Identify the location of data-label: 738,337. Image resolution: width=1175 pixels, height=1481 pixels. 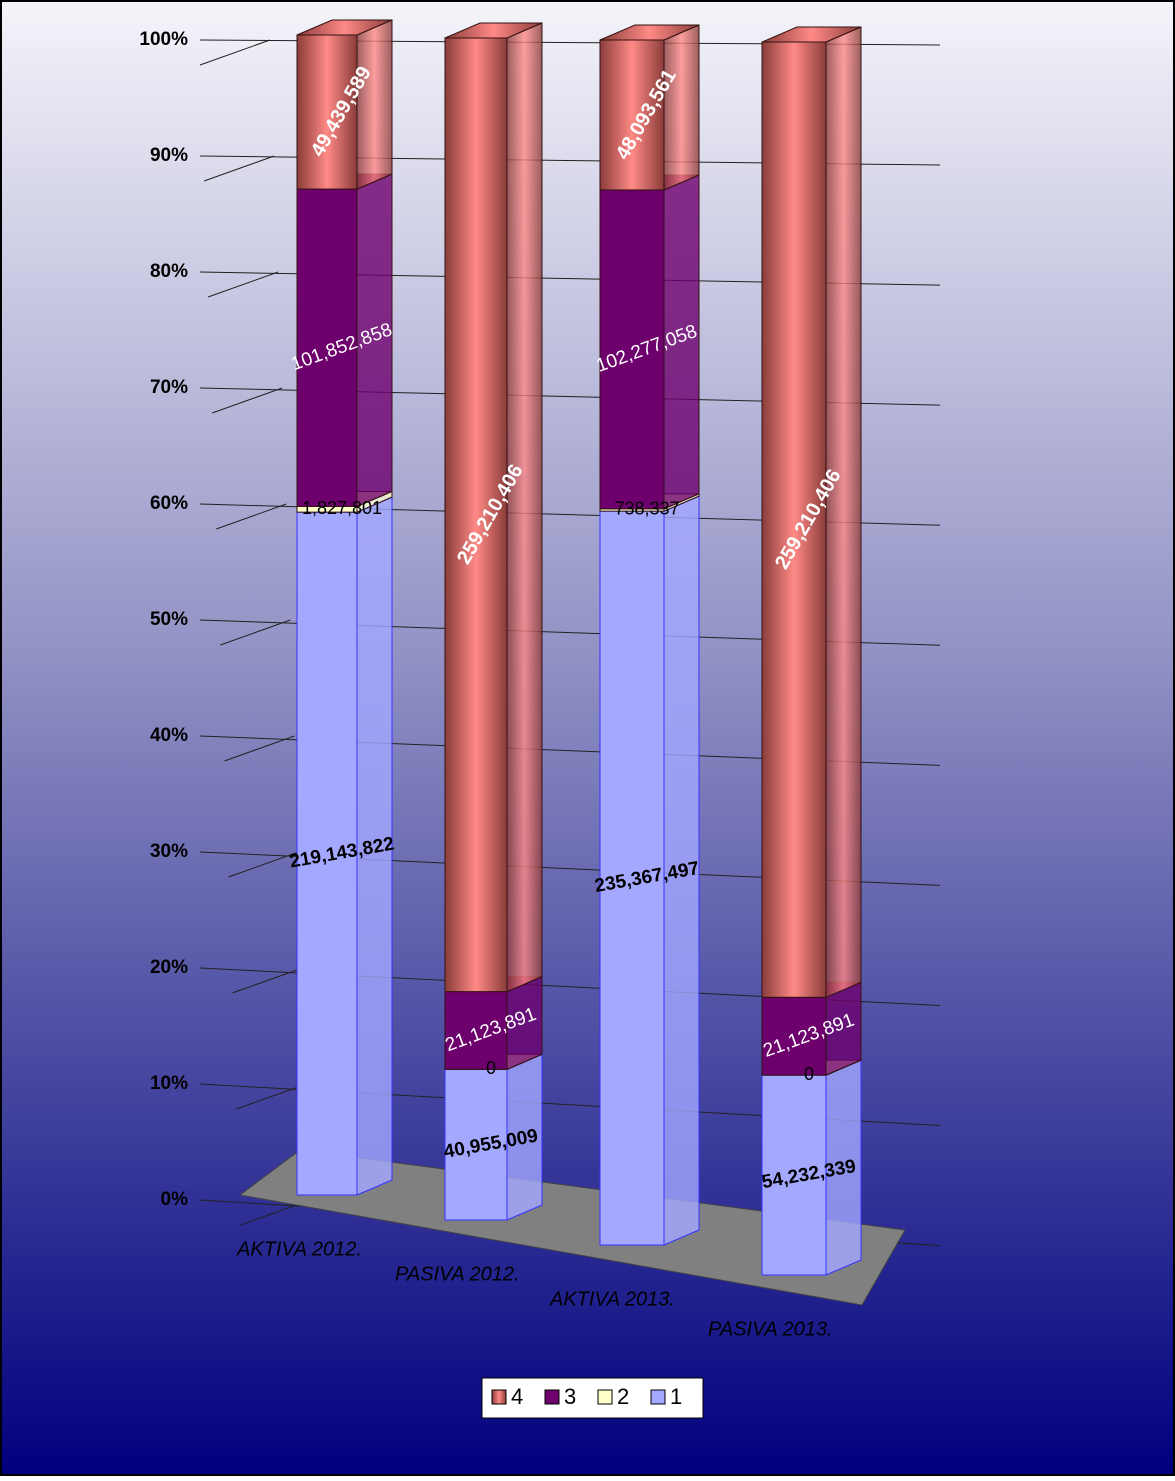
(646, 509).